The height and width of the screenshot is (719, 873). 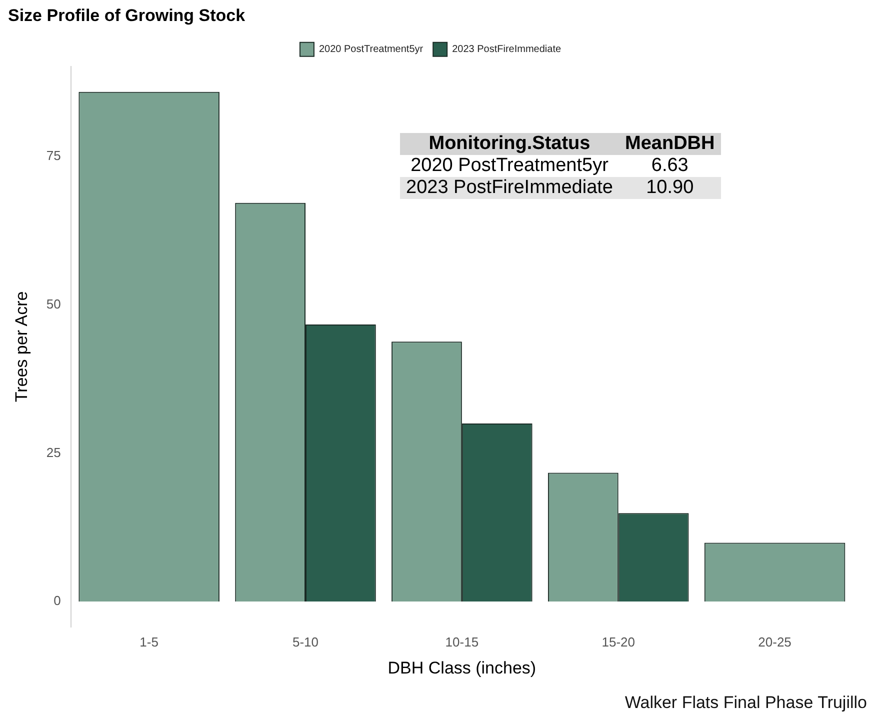 I want to click on text: Walker Flats Final Phase Trujillo, so click(x=745, y=703).